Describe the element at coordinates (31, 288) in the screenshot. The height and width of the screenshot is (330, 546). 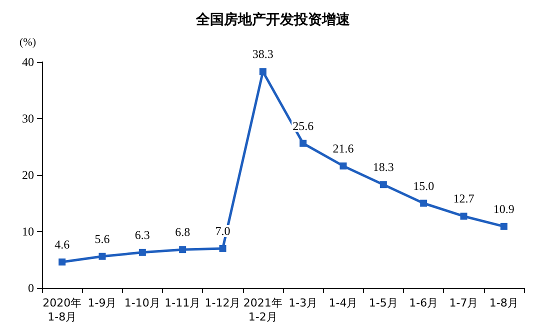
I see `y-tick-label: 0` at that location.